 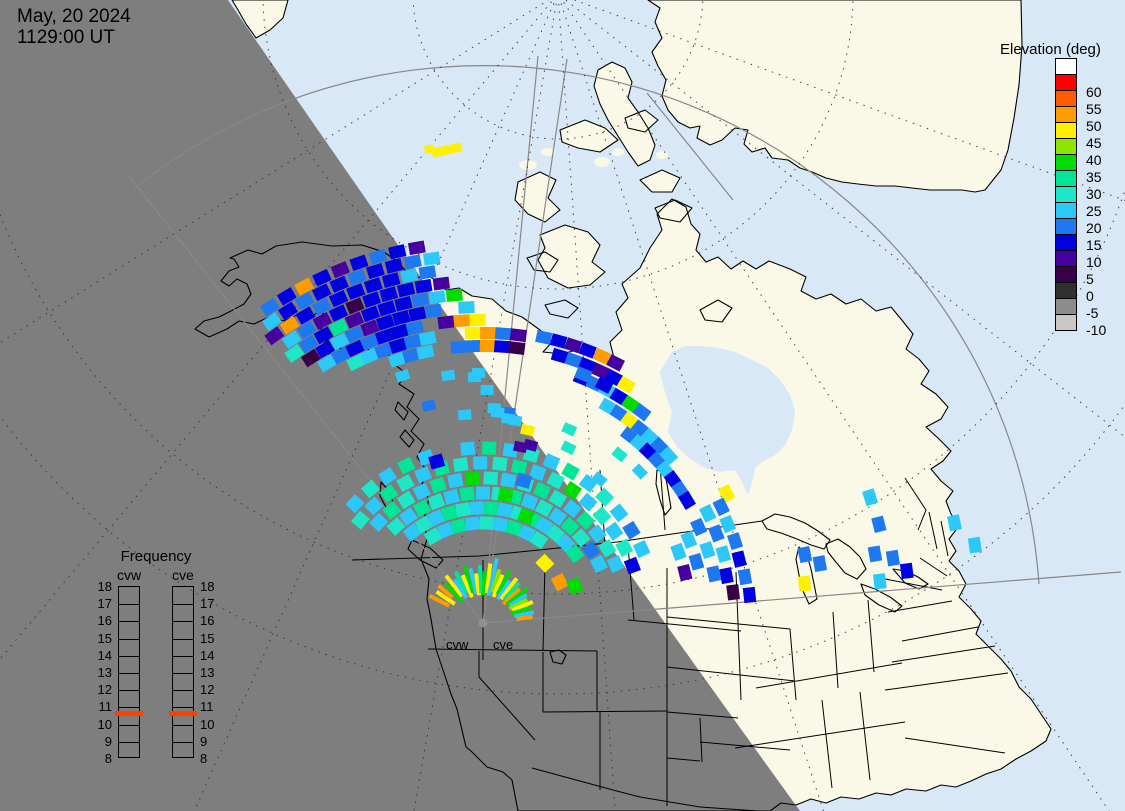 I want to click on elevation-tick-label: -5, so click(x=1092, y=313).